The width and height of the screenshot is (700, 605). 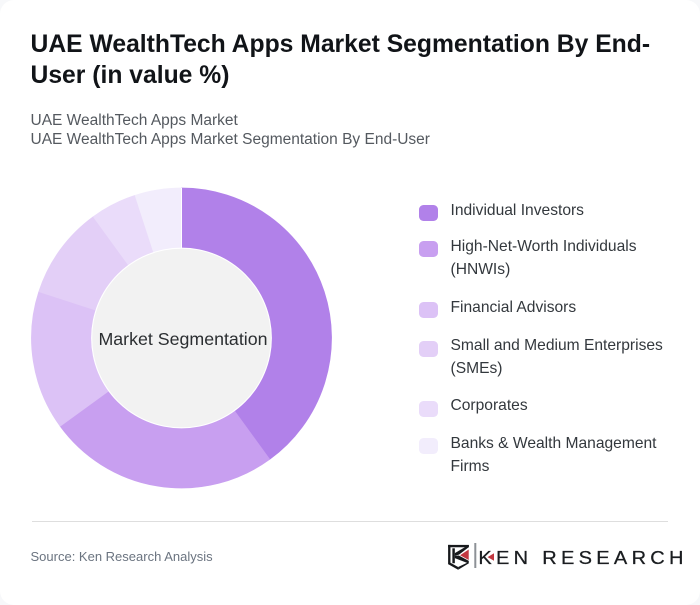 What do you see at coordinates (582, 559) in the screenshot?
I see `svg-text: KEN RESEARCH` at bounding box center [582, 559].